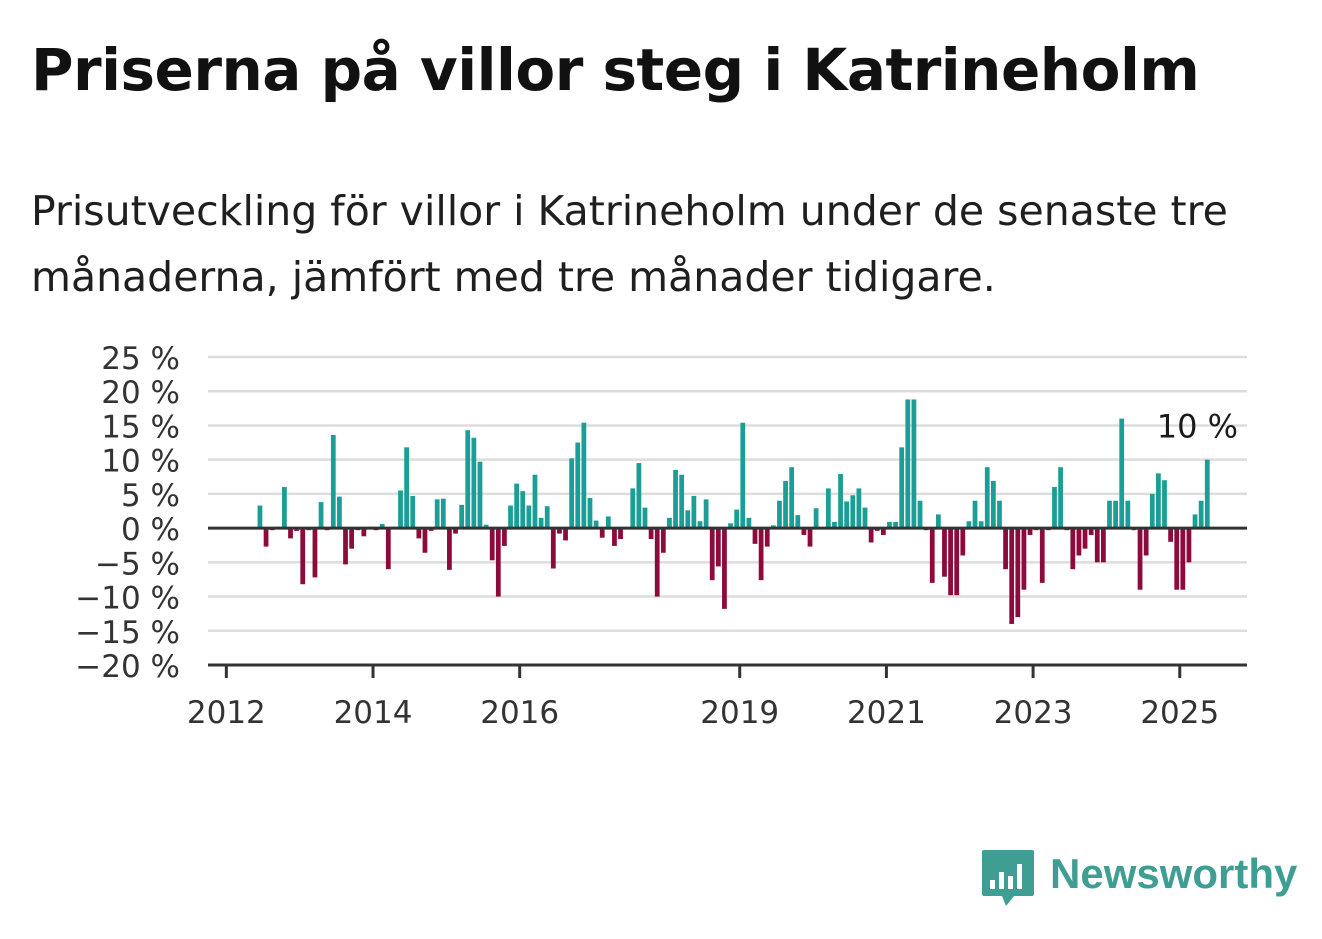  I want to click on y-tick-label: −15 %, so click(127, 633).